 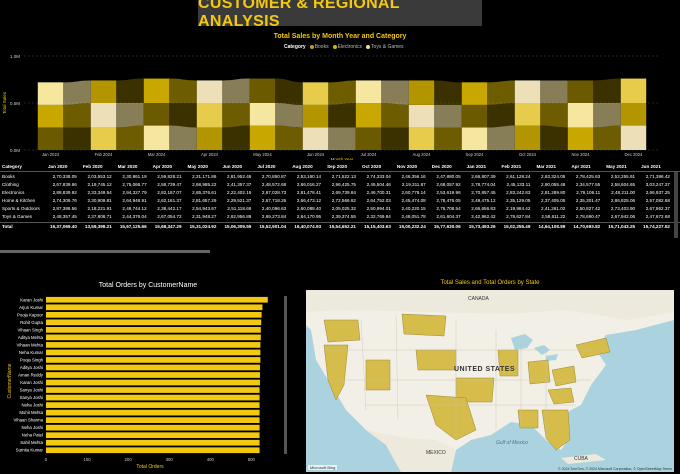 I want to click on matrix-header-month: Jul 2020, so click(x=266, y=166).